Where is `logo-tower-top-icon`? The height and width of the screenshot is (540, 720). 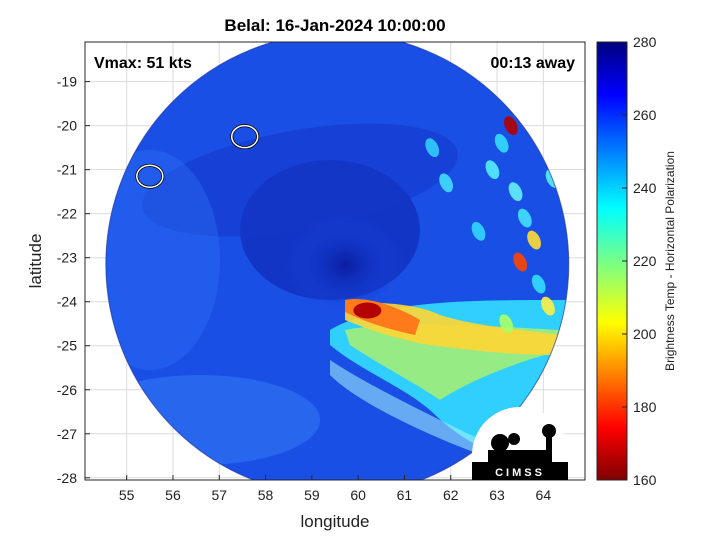
logo-tower-top-icon is located at coordinates (549, 431).